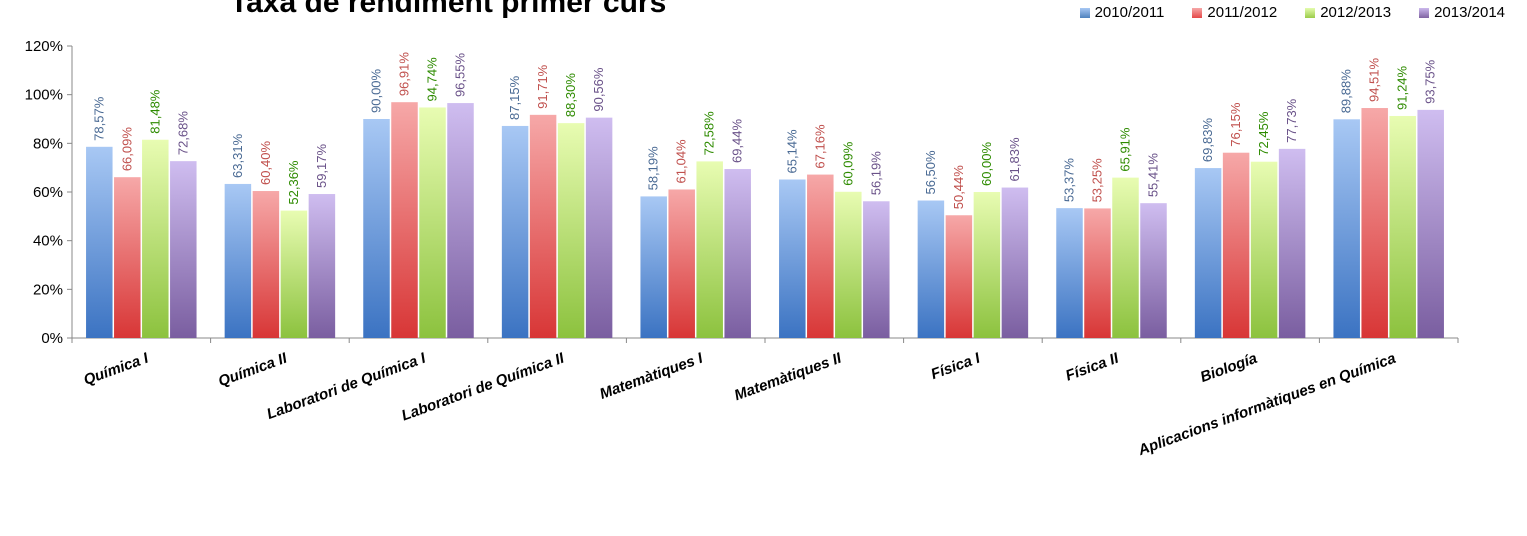 The image size is (1527, 536). I want to click on data-label: 69,83%, so click(1207, 140).